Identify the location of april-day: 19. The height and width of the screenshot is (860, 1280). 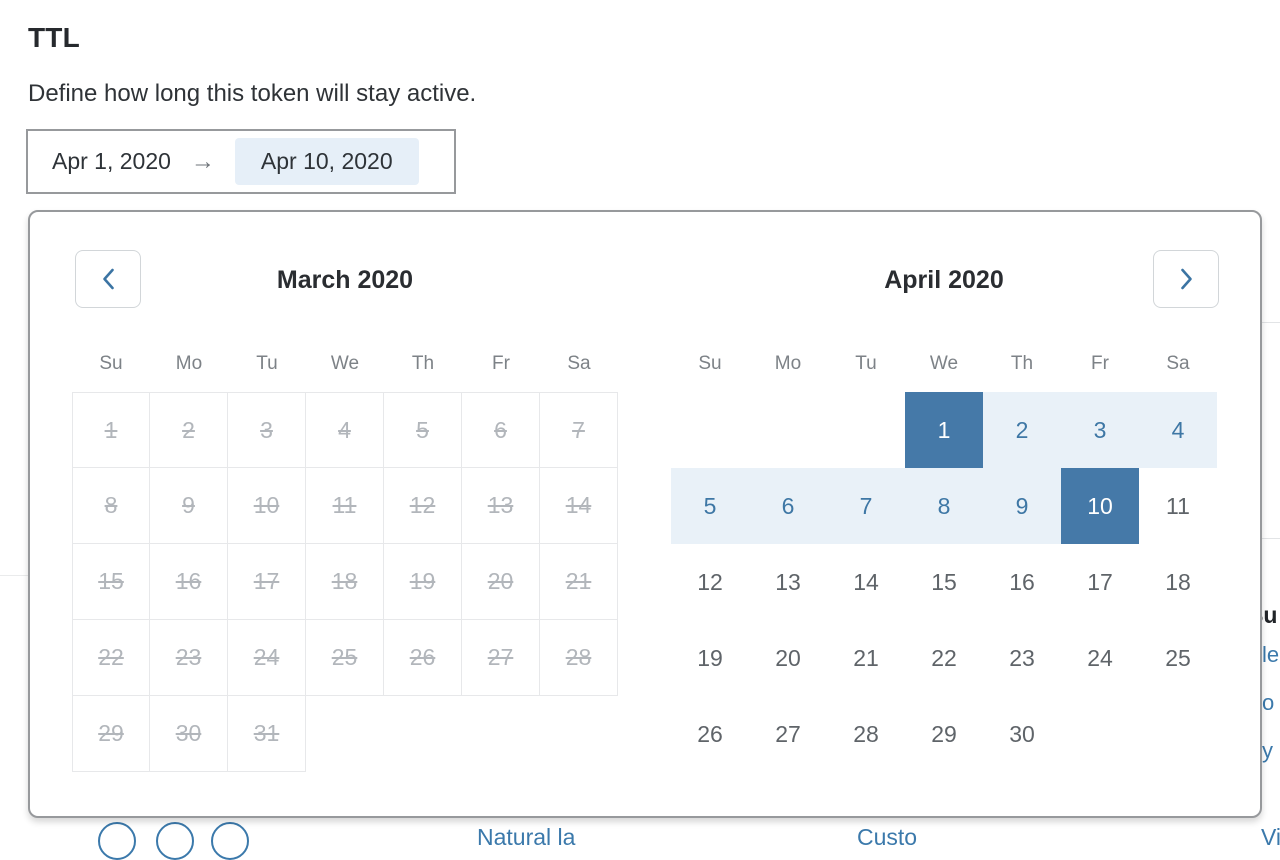
(710, 657).